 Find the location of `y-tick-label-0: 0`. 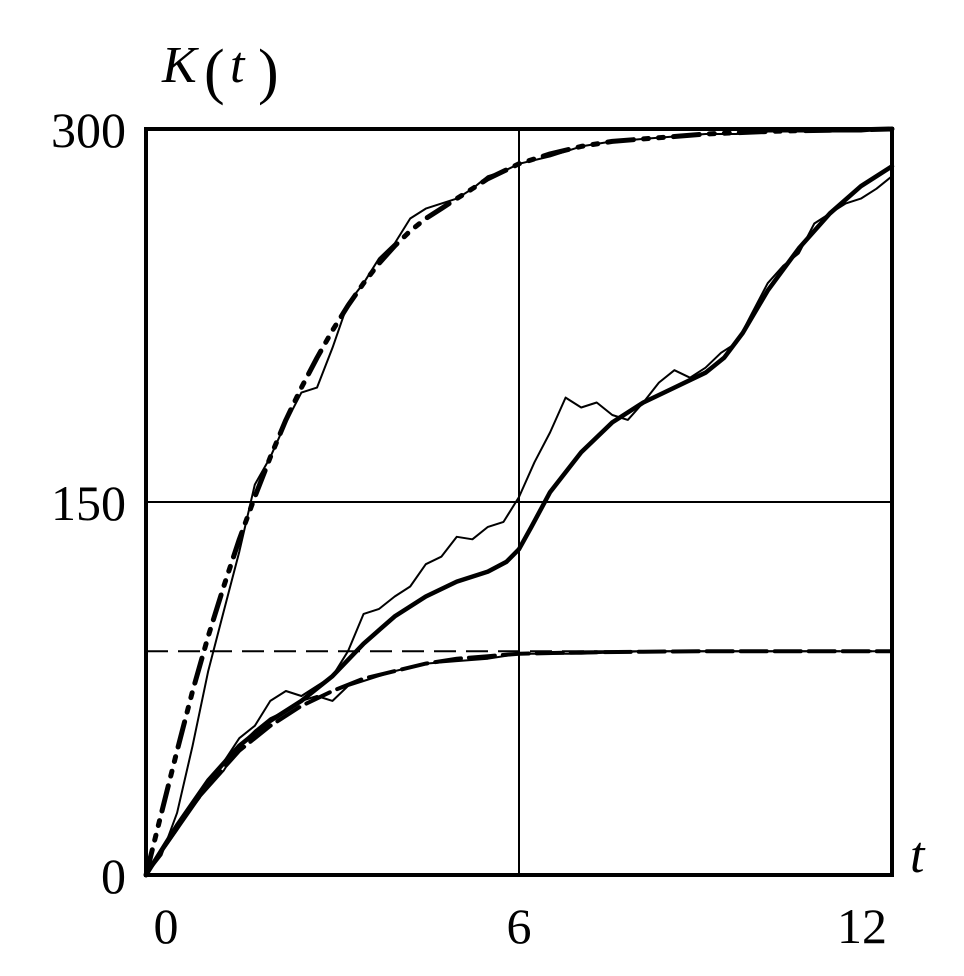

y-tick-label-0: 0 is located at coordinates (113, 876).